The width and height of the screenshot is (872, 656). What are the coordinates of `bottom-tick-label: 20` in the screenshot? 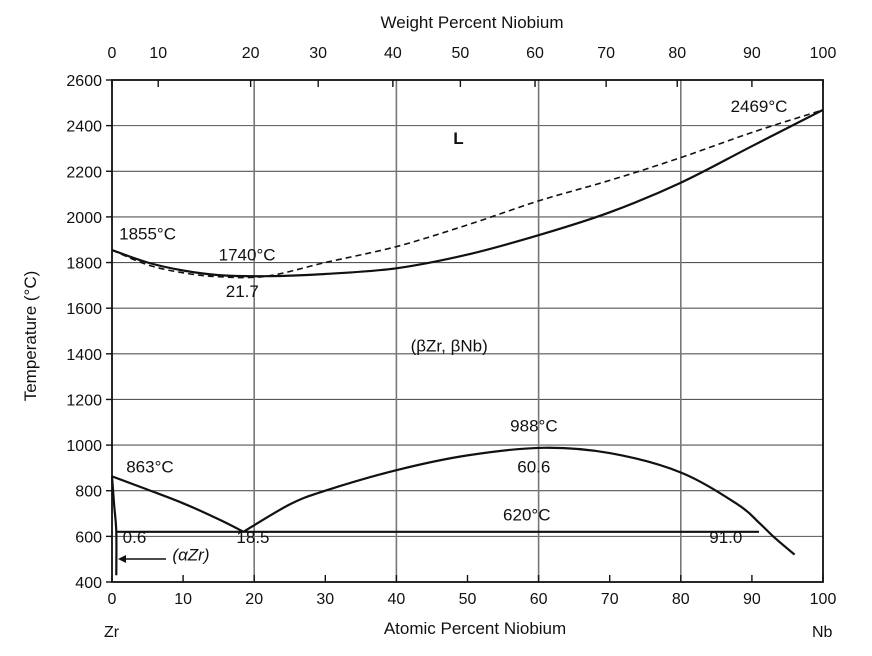 It's located at (254, 599).